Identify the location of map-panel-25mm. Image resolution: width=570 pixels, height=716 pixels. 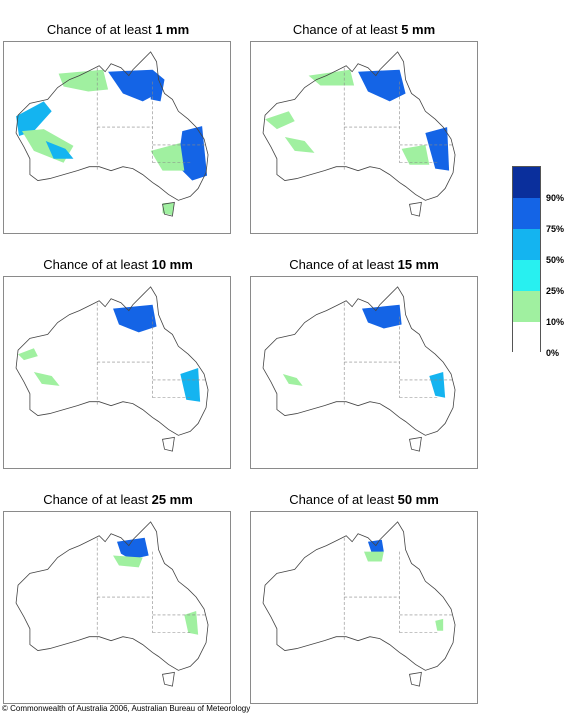
(117, 607).